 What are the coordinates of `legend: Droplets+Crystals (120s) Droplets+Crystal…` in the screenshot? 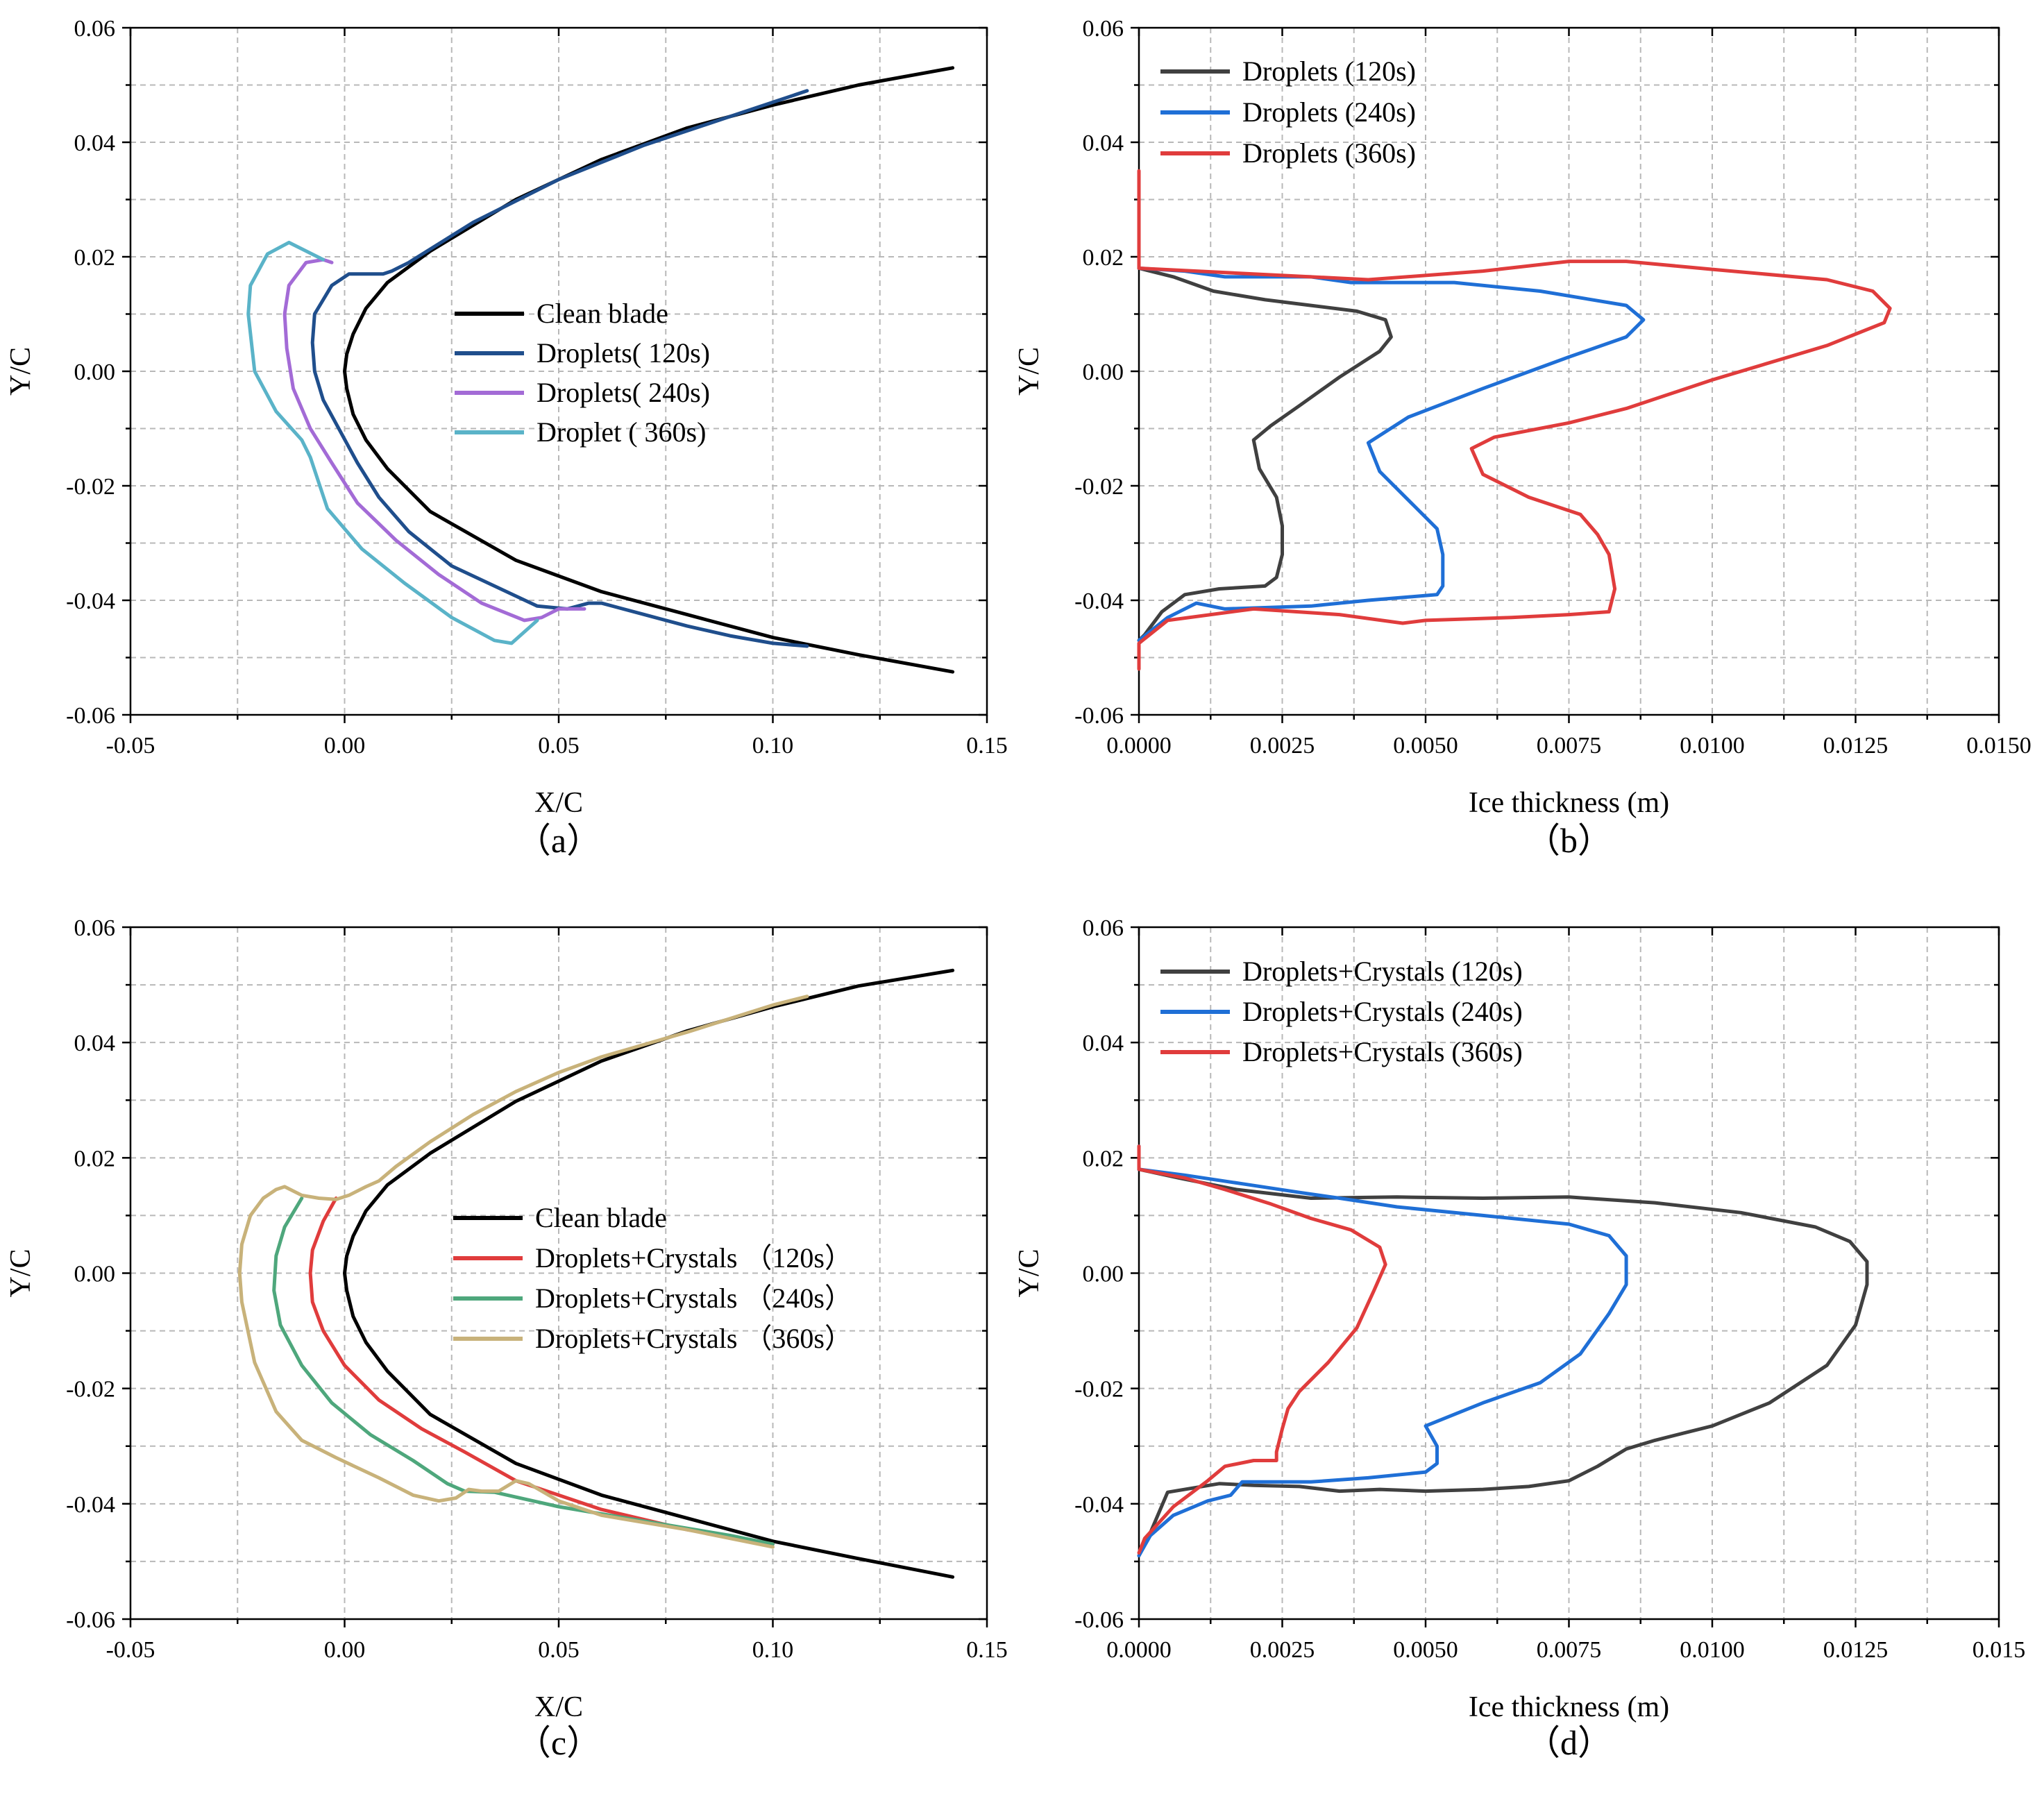 It's located at (1341, 1011).